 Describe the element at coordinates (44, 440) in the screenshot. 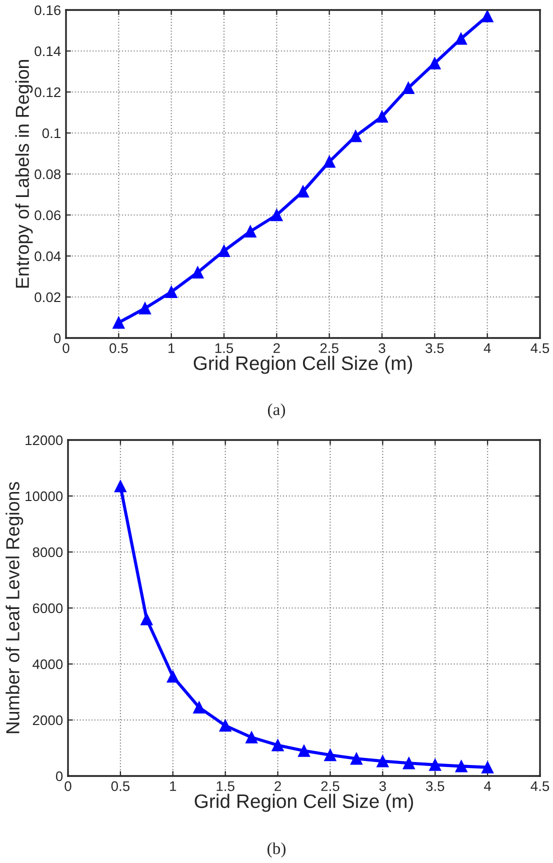

I see `y-tick-label: 12000` at that location.